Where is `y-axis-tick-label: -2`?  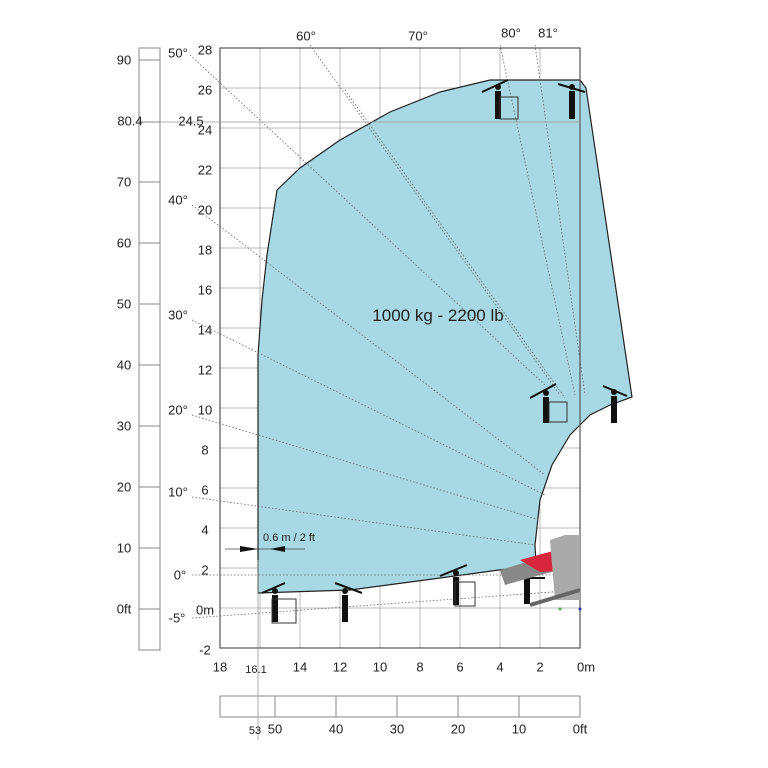
y-axis-tick-label: -2 is located at coordinates (205, 650).